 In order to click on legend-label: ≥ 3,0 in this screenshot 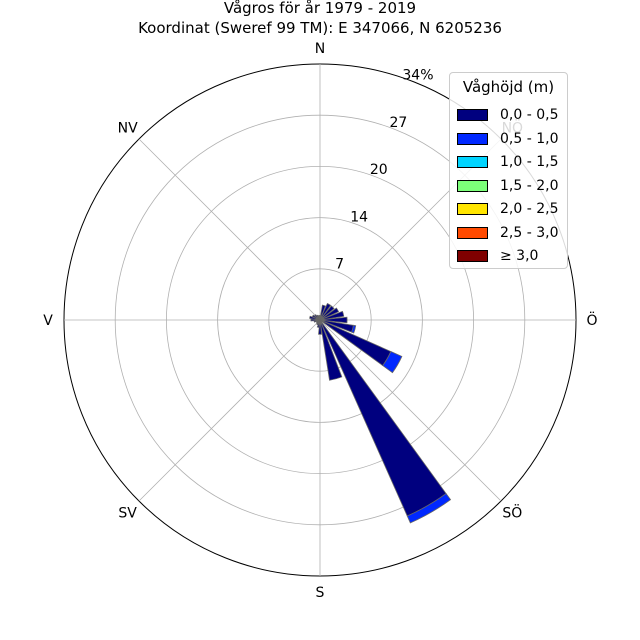, I will do `click(519, 256)`.